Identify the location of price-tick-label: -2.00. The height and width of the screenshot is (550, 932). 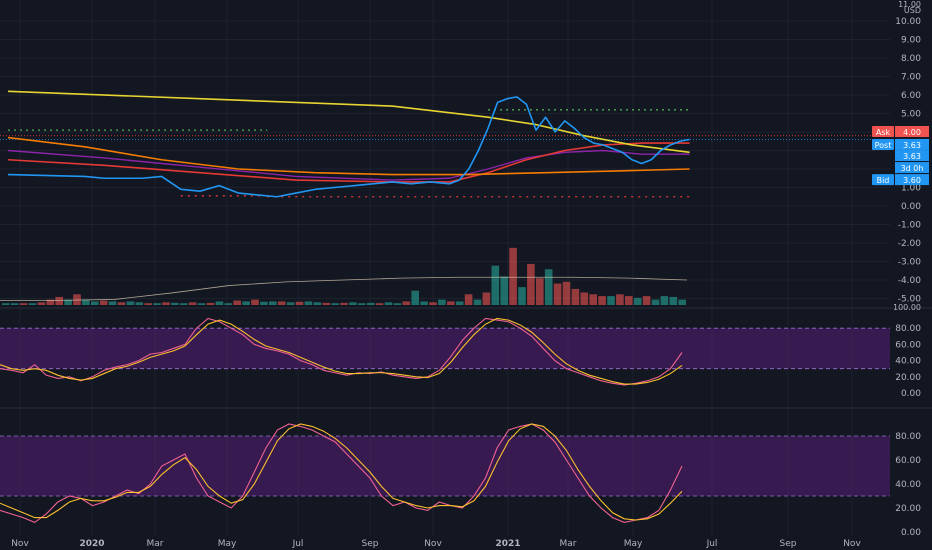
(910, 244).